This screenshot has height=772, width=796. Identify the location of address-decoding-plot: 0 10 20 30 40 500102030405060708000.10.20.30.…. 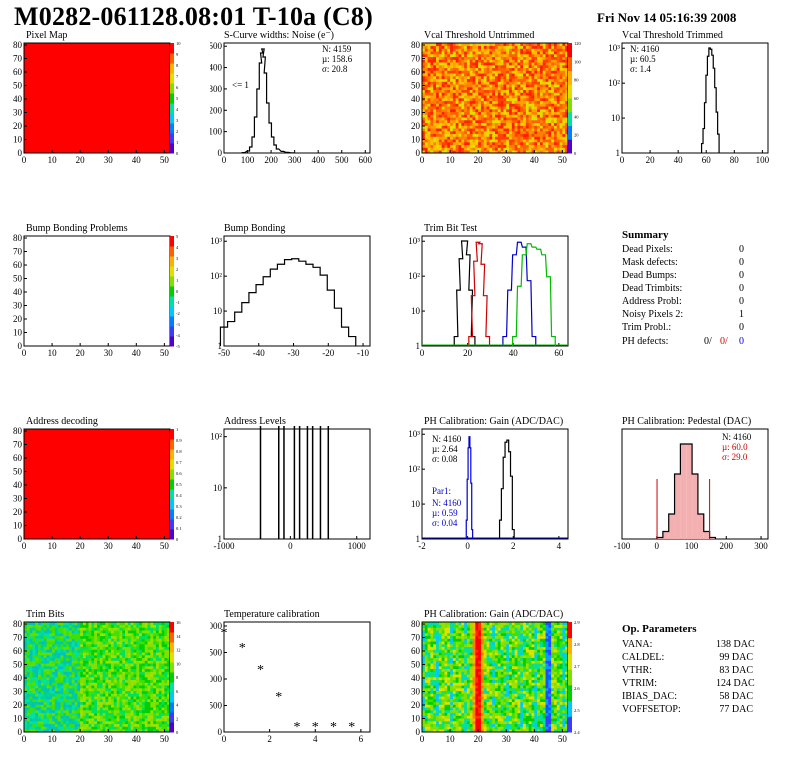
(100, 496).